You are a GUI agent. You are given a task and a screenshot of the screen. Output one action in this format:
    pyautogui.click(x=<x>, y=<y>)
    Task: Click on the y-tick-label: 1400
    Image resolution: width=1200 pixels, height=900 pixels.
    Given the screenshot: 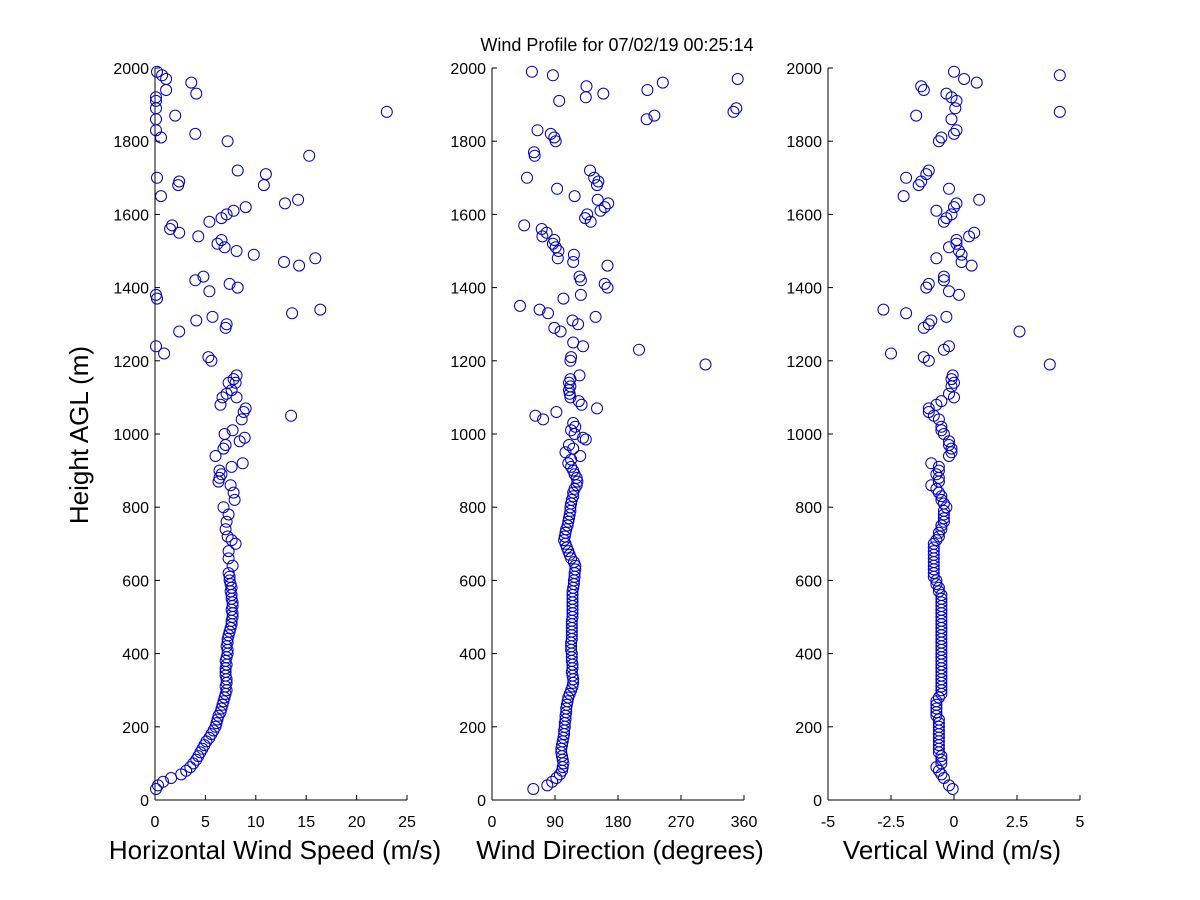 What is the action you would take?
    pyautogui.click(x=468, y=289)
    